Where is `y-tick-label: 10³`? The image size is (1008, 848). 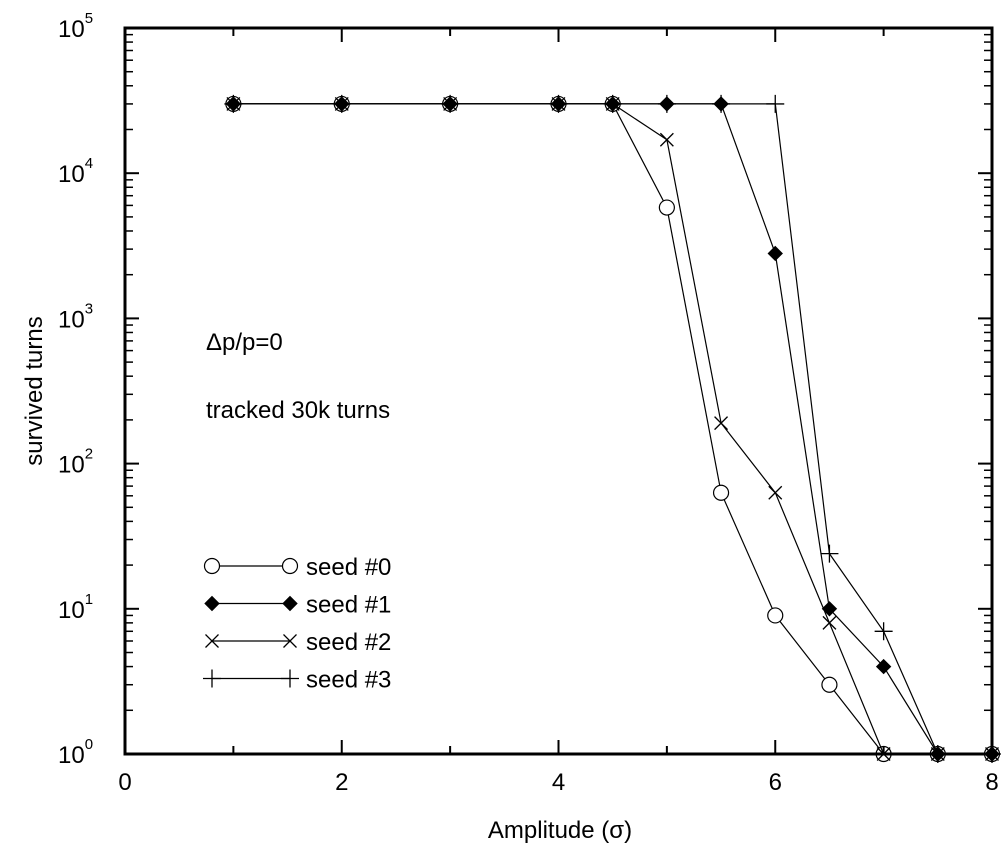
y-tick-label: 10³ is located at coordinates (75, 316).